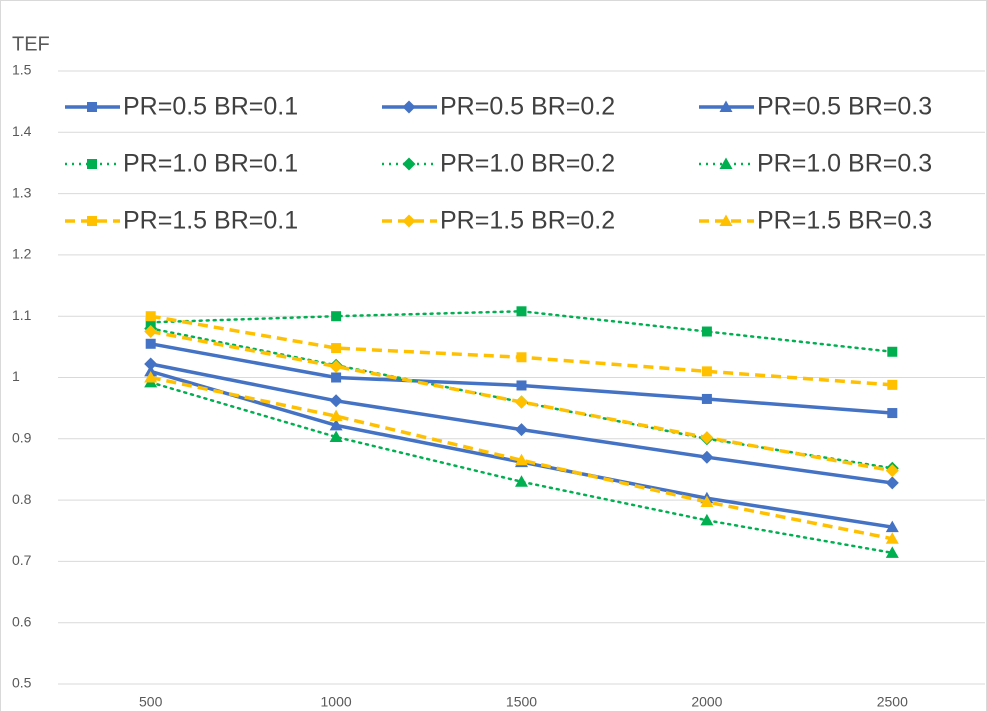 Image resolution: width=987 pixels, height=711 pixels. I want to click on y-tick-label: 0.5, so click(22, 683).